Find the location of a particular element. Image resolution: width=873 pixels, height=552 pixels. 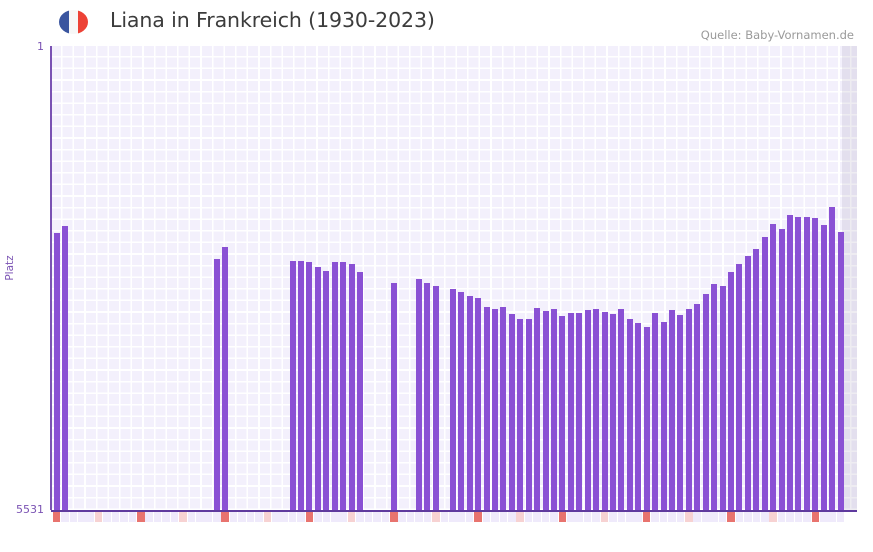

y-axis-title: Platz is located at coordinates (10, 268).